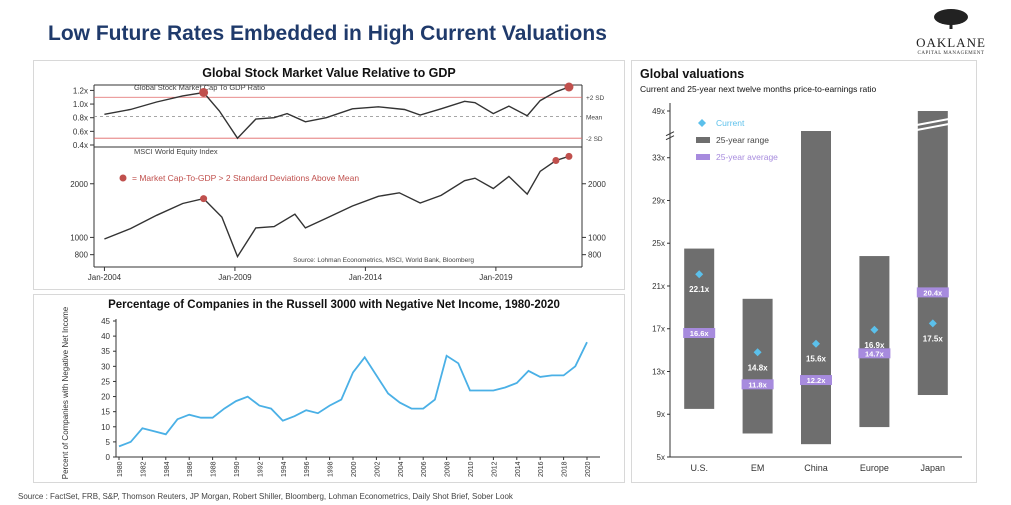  Describe the element at coordinates (448, 469) in the screenshot. I see `x-tick-label: 2008` at that location.